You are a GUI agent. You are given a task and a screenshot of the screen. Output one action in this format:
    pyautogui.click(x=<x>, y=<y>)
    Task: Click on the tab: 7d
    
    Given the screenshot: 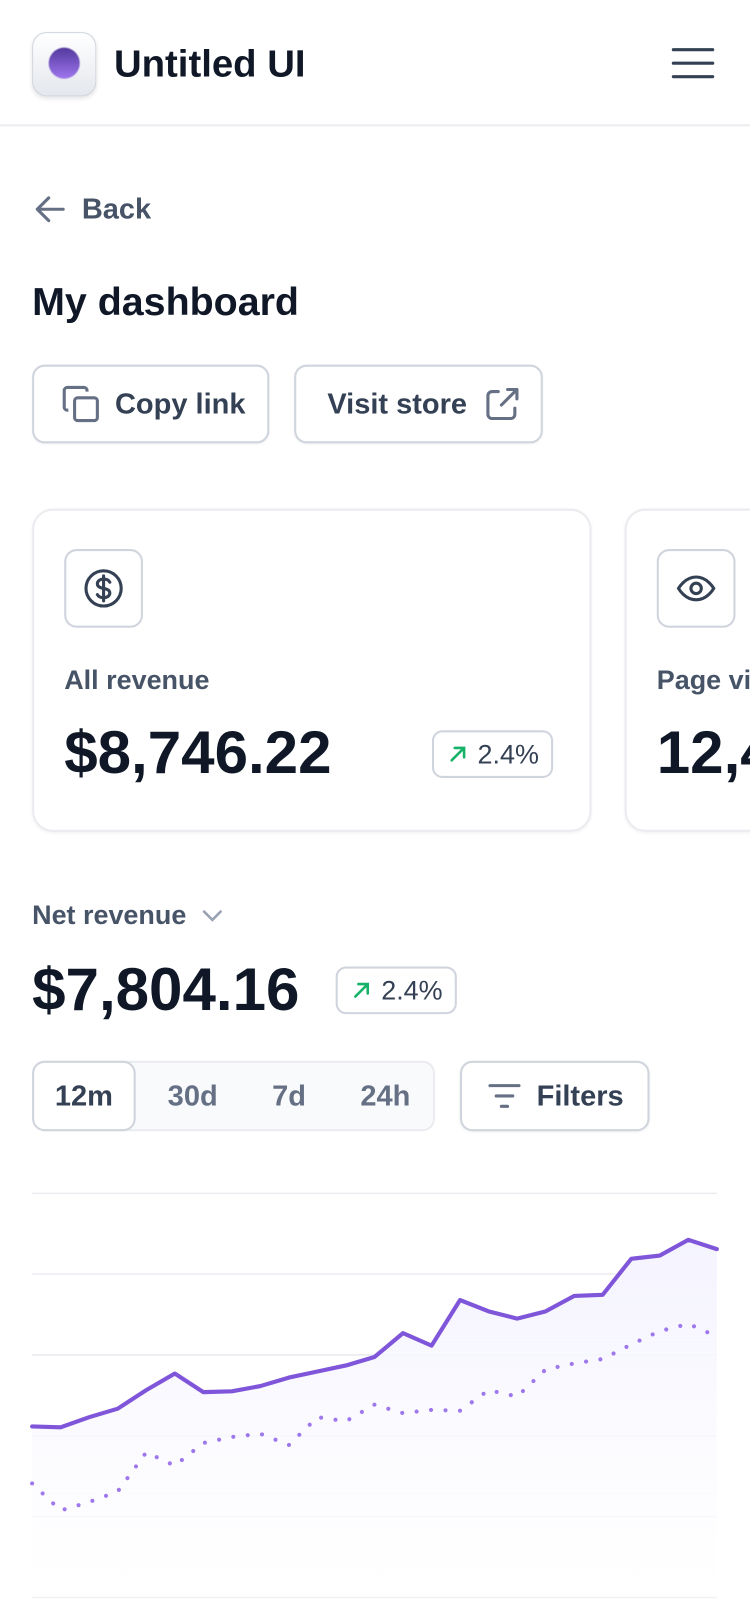 What is the action you would take?
    pyautogui.click(x=289, y=1095)
    